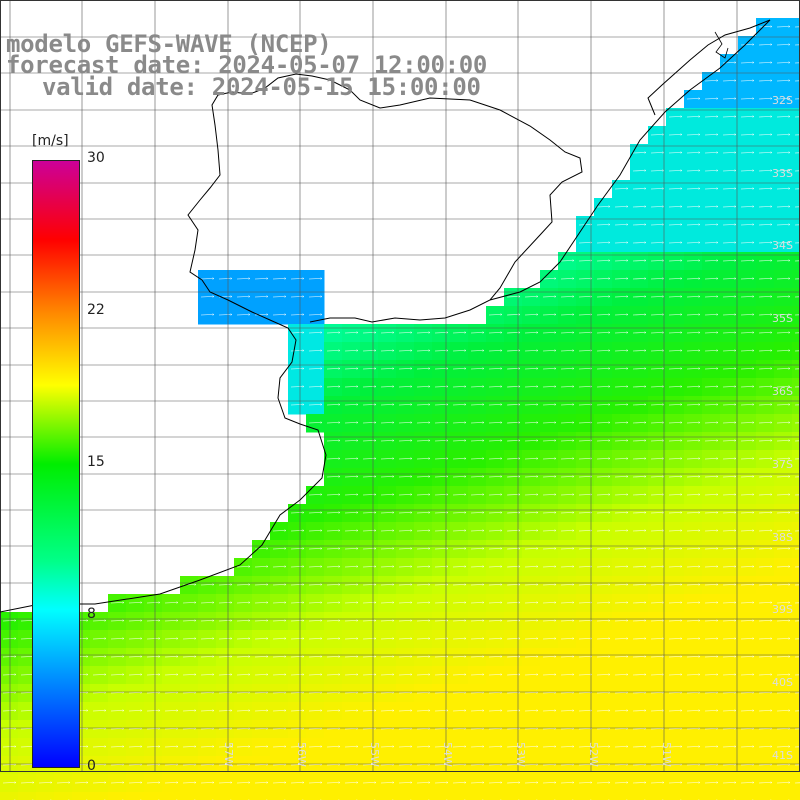  I want to click on longitude-label: 56W, so click(301, 754).